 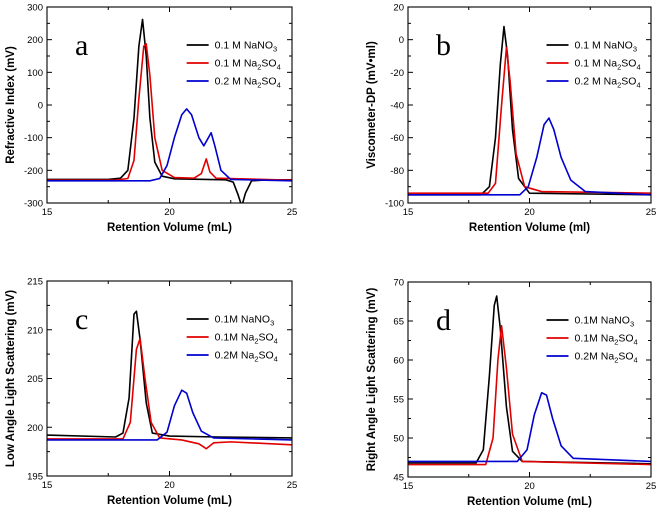 I want to click on legend-label-c-1: 0.1M Na2SO4, so click(x=246, y=339).